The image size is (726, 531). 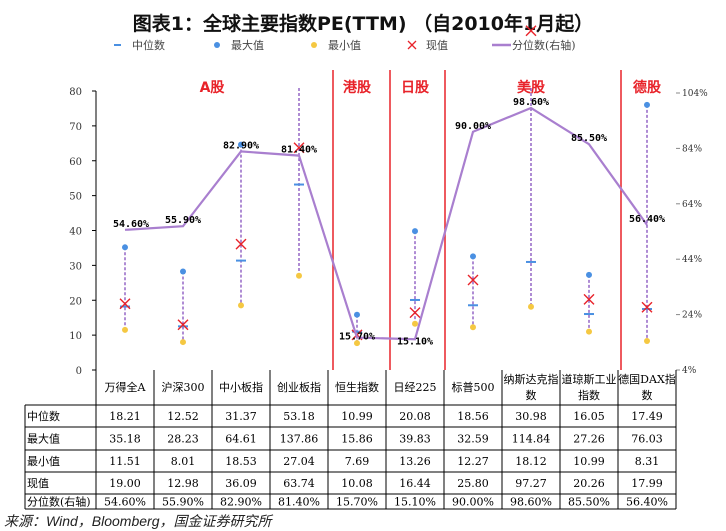 What do you see at coordinates (75, 266) in the screenshot?
I see `y-tick-label: 30` at bounding box center [75, 266].